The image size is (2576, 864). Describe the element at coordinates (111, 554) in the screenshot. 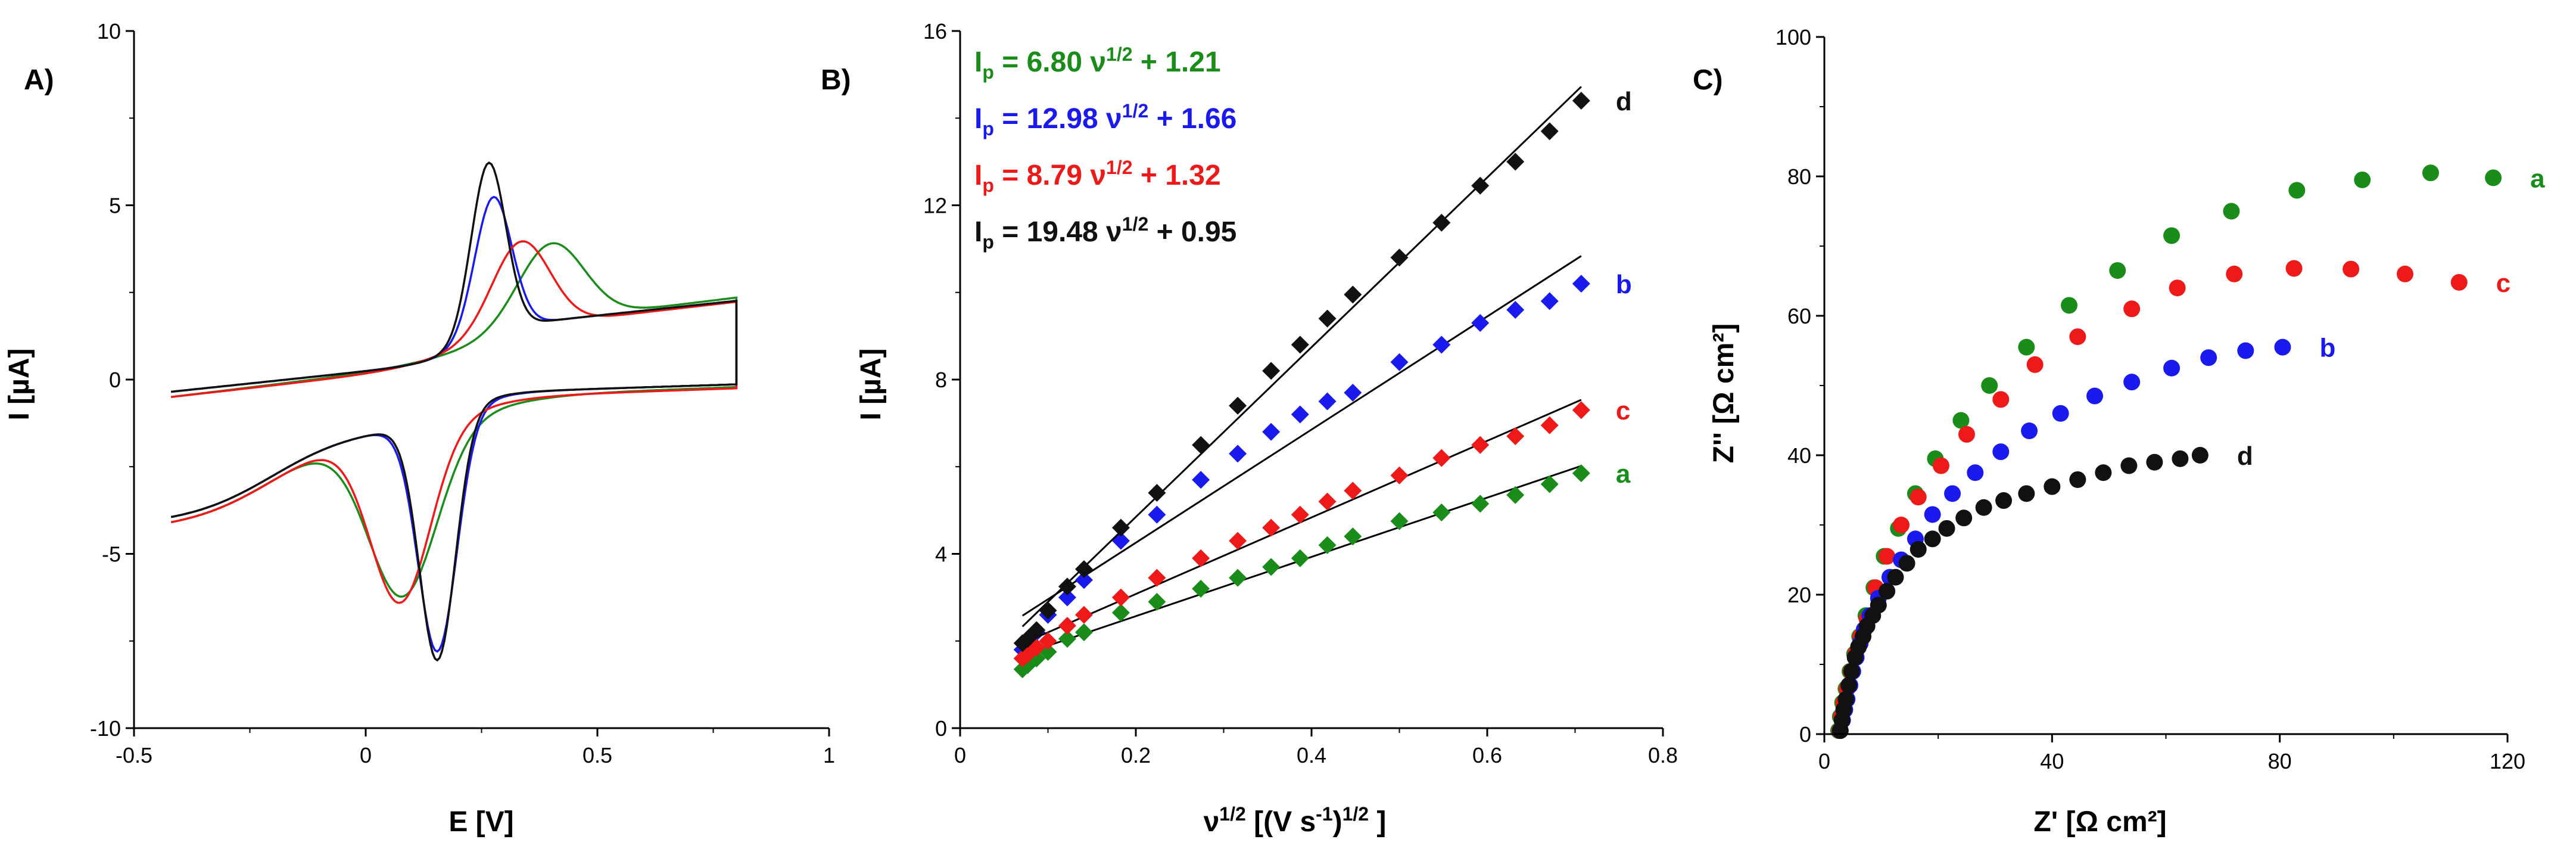

I see `panel-a-y-tick-label: -5` at that location.